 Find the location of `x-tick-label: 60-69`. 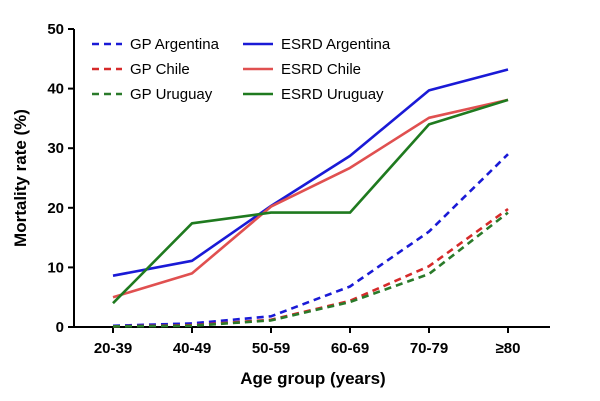

x-tick-label: 60-69 is located at coordinates (350, 348).